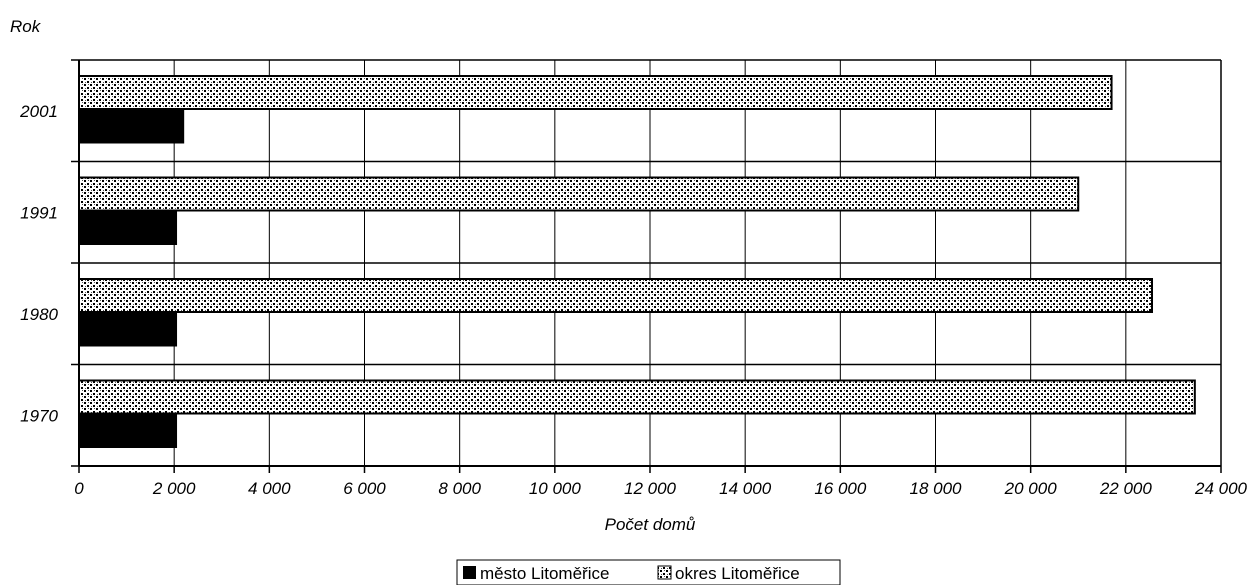 The image size is (1255, 585). Describe the element at coordinates (745, 488) in the screenshot. I see `x-tick-label-14000: 14 000` at that location.